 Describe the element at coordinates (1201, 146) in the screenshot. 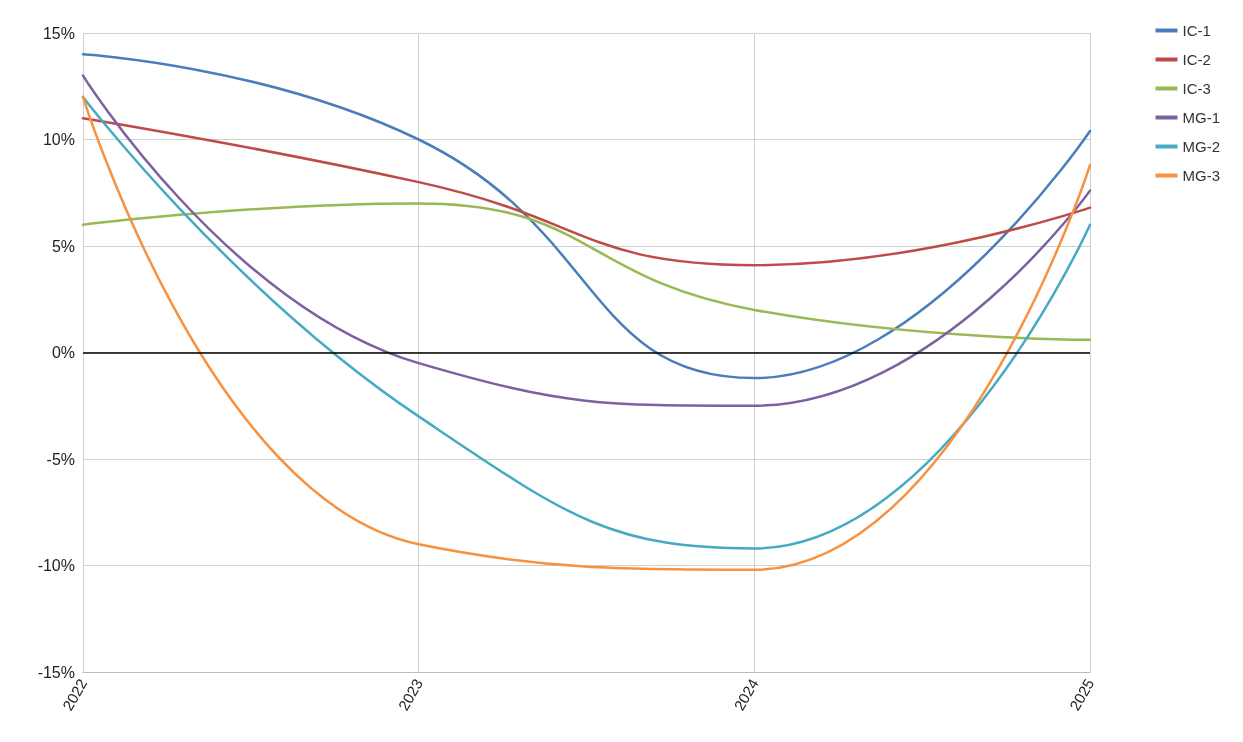

I see `legend-label: MG-2` at that location.